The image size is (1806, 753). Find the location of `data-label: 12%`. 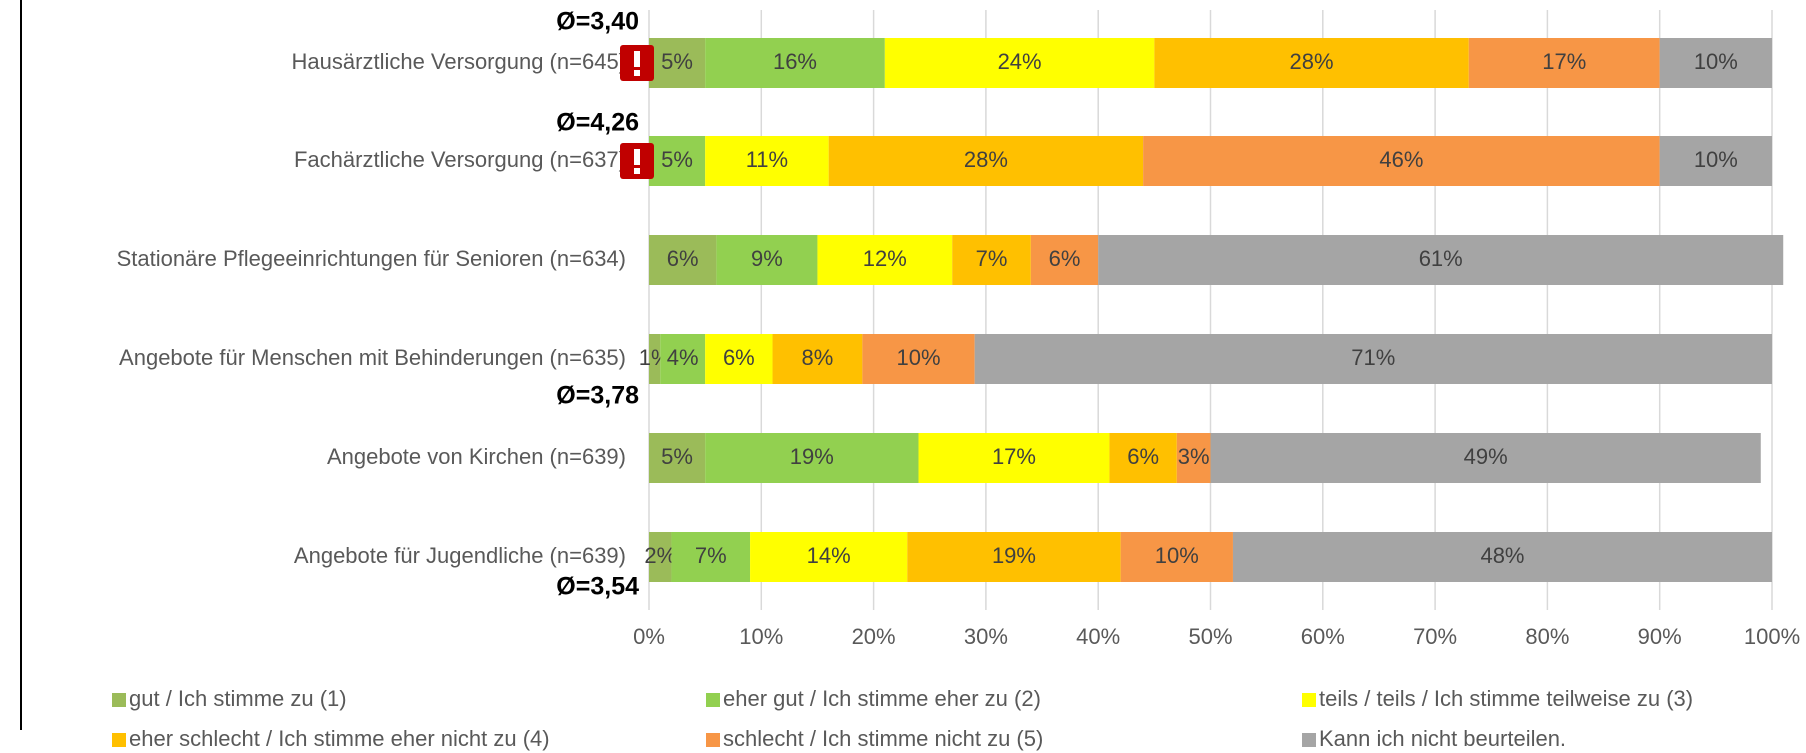

data-label: 12% is located at coordinates (885, 258).